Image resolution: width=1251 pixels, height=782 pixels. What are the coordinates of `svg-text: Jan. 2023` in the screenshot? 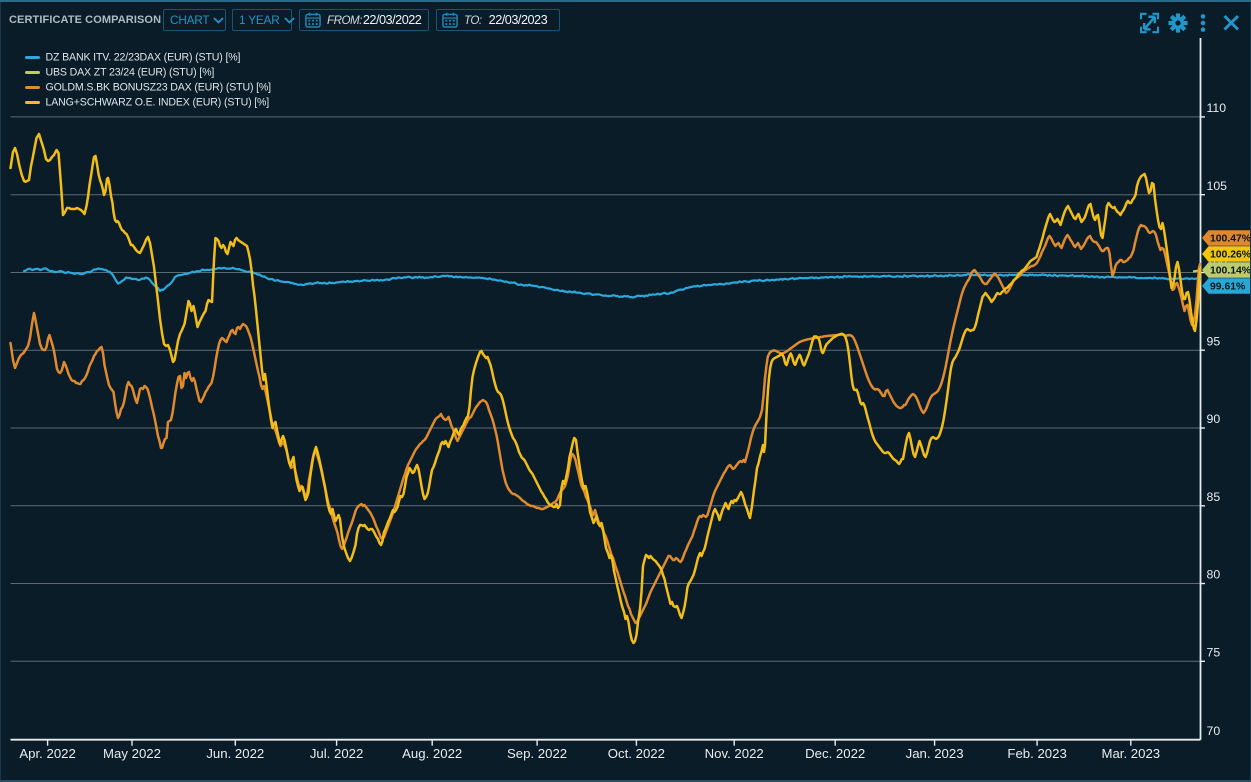 It's located at (935, 753).